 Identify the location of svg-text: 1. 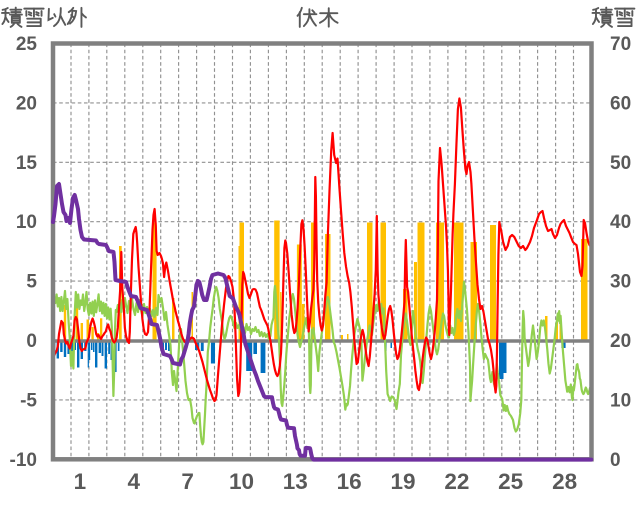
(80, 481).